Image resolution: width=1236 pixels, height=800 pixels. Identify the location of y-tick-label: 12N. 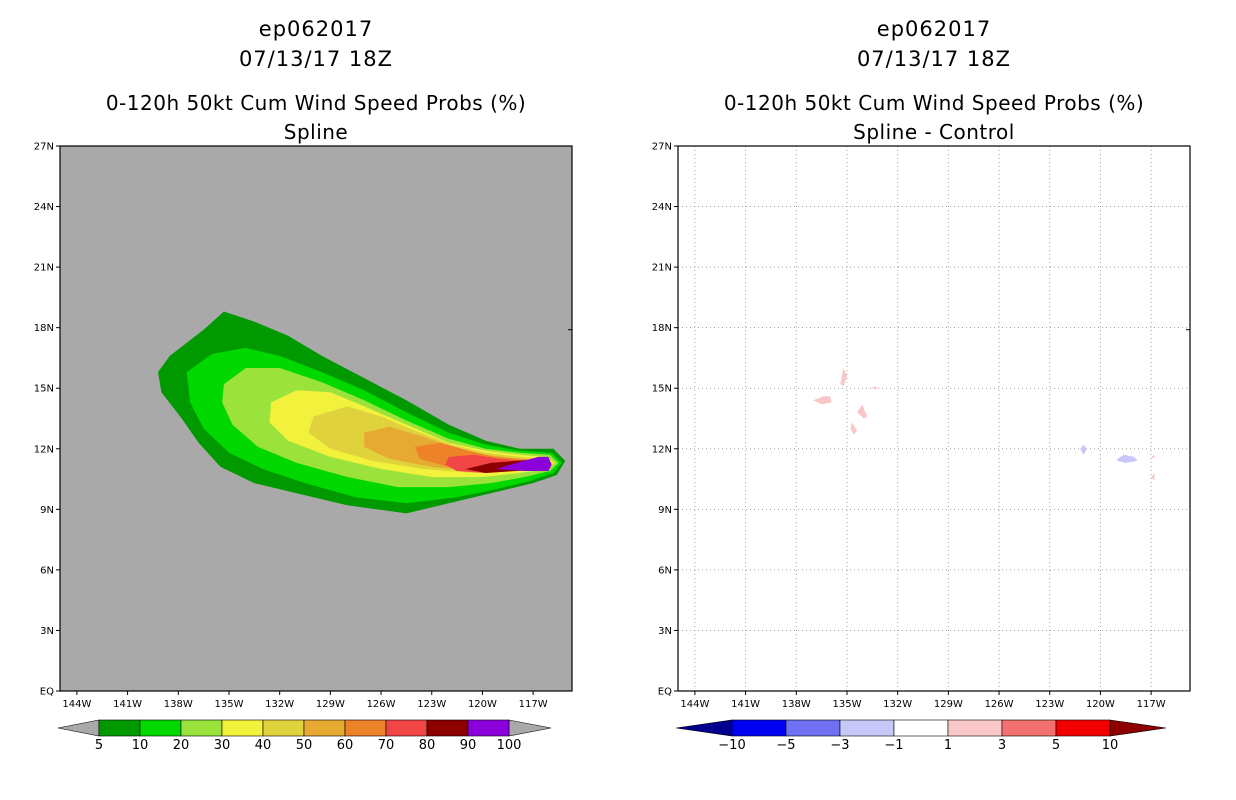
(662, 449).